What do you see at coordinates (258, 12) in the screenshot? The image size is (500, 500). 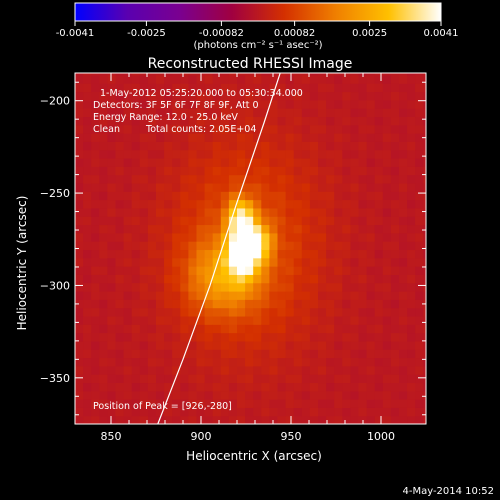 I see `colorbar-gradient` at bounding box center [258, 12].